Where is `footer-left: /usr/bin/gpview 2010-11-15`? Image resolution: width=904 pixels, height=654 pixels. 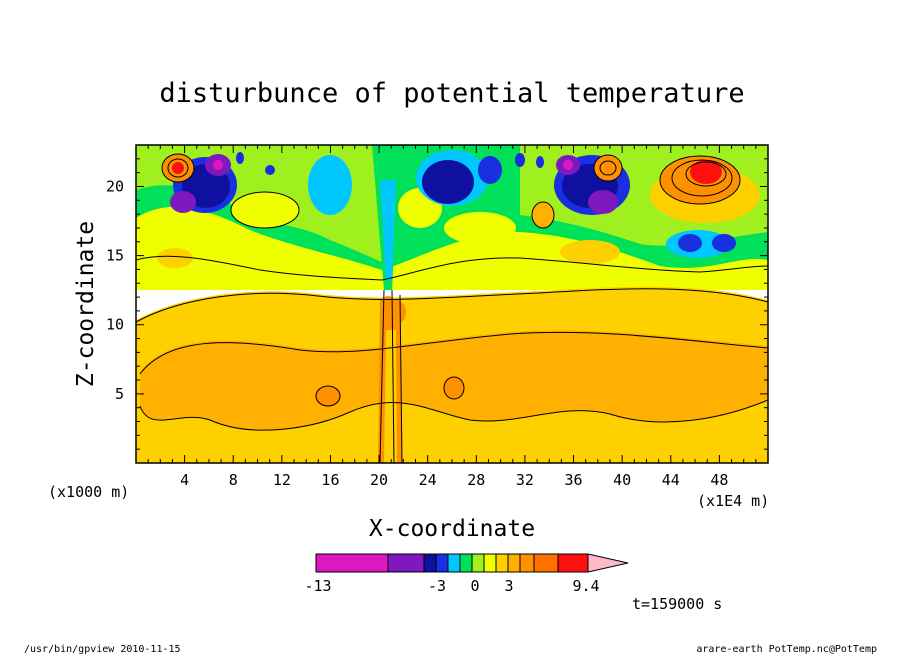
footer-left: /usr/bin/gpview 2010-11-15 is located at coordinates (102, 649).